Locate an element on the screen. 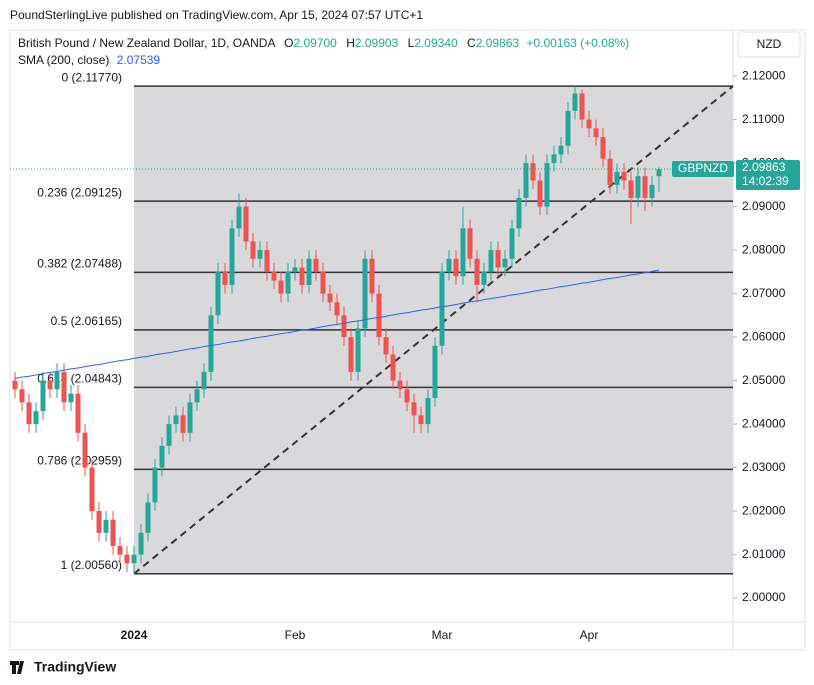  y-tick-label: 2.11000 is located at coordinates (763, 119).